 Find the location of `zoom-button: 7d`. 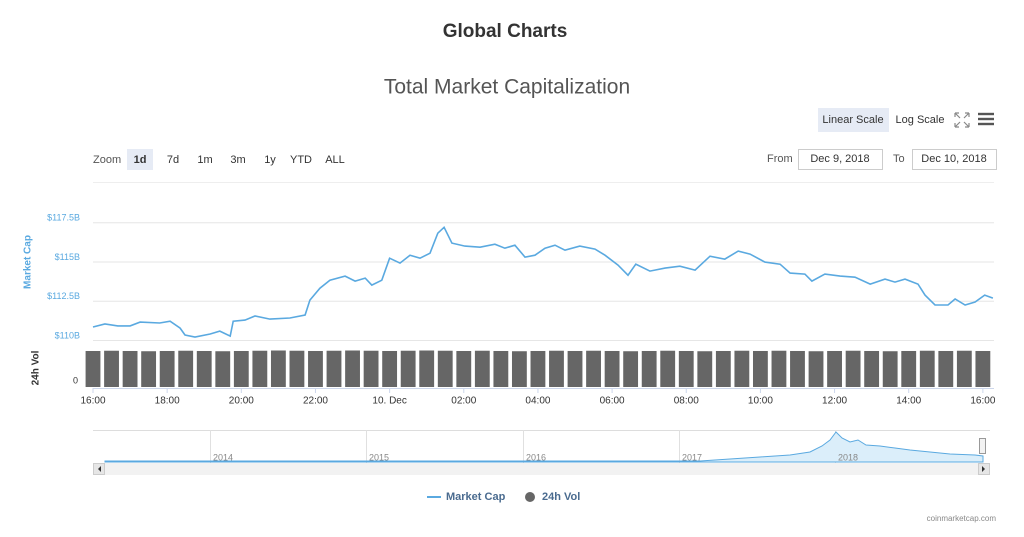

zoom-button: 7d is located at coordinates (173, 160).